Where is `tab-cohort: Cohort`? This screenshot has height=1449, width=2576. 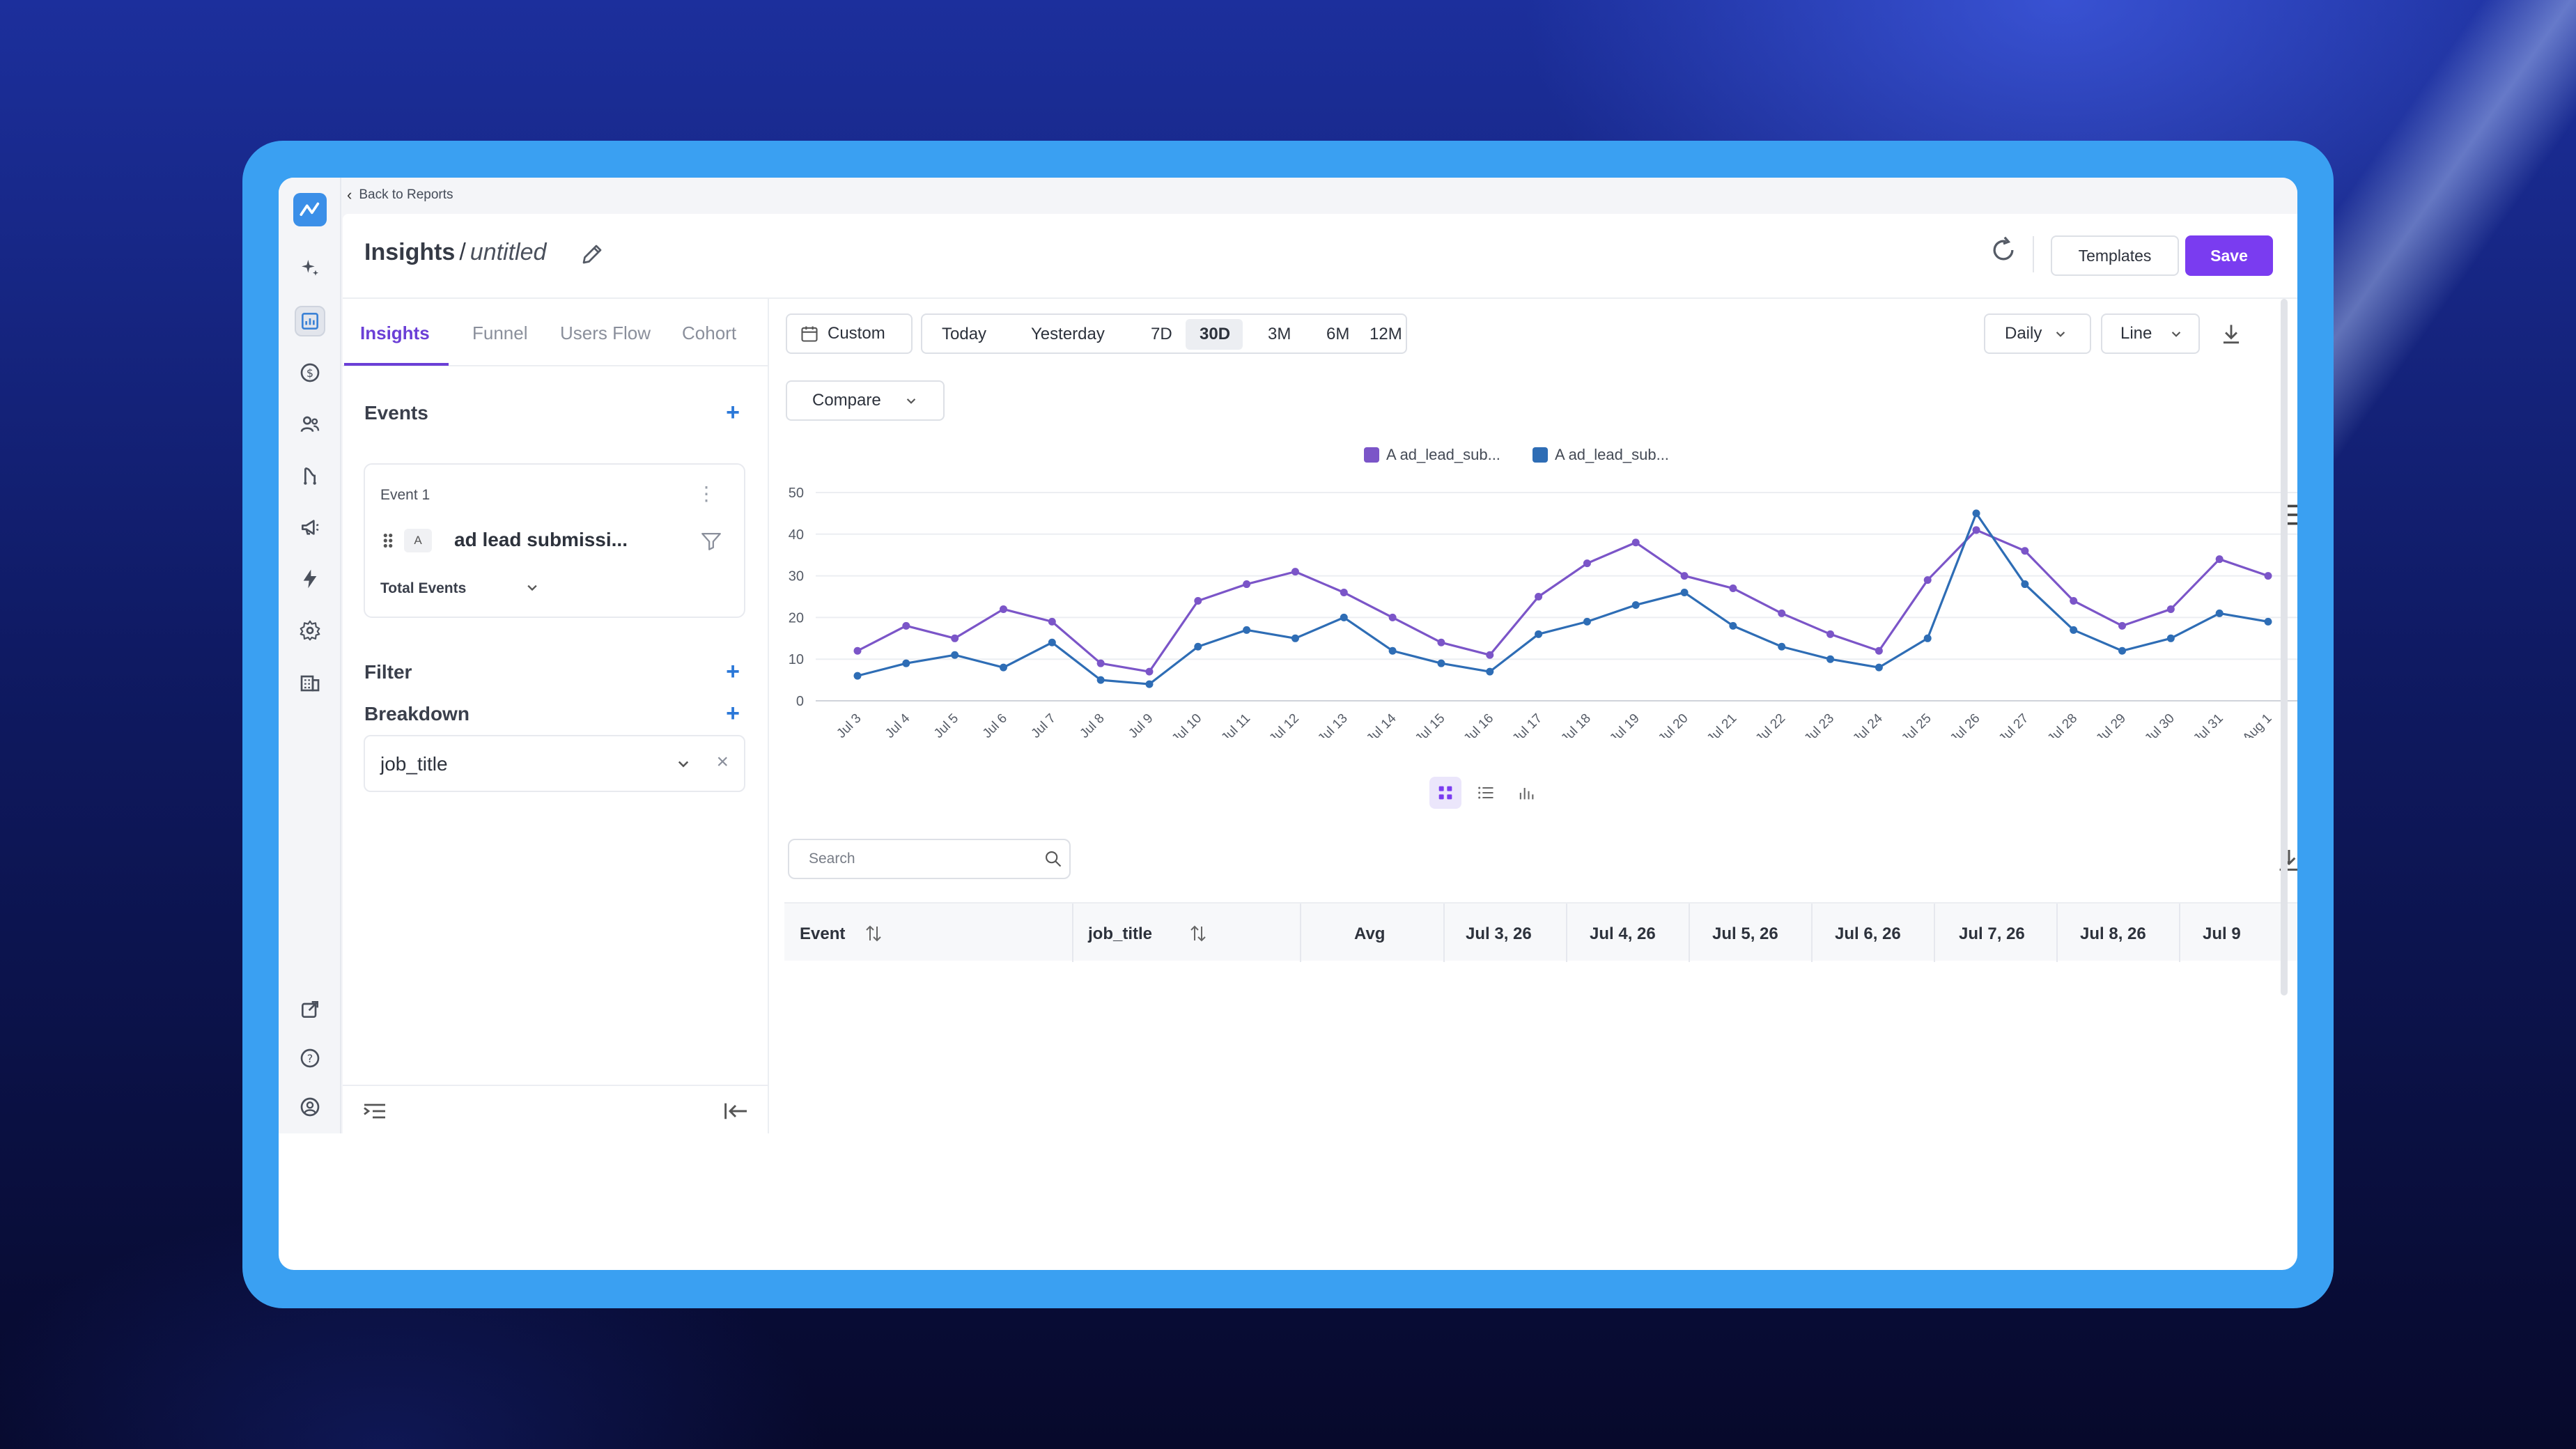 tab-cohort: Cohort is located at coordinates (709, 333).